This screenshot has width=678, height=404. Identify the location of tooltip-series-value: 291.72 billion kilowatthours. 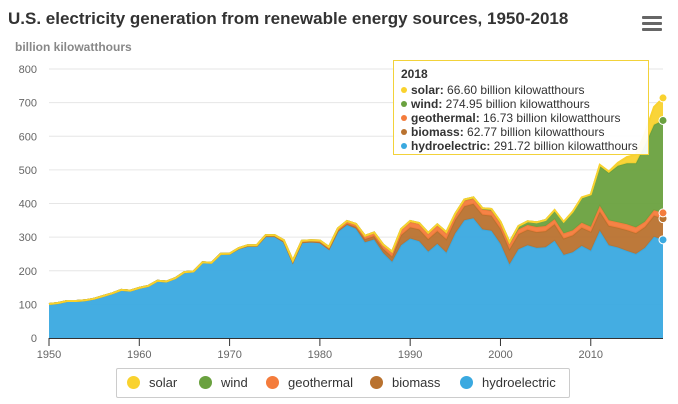
(565, 146).